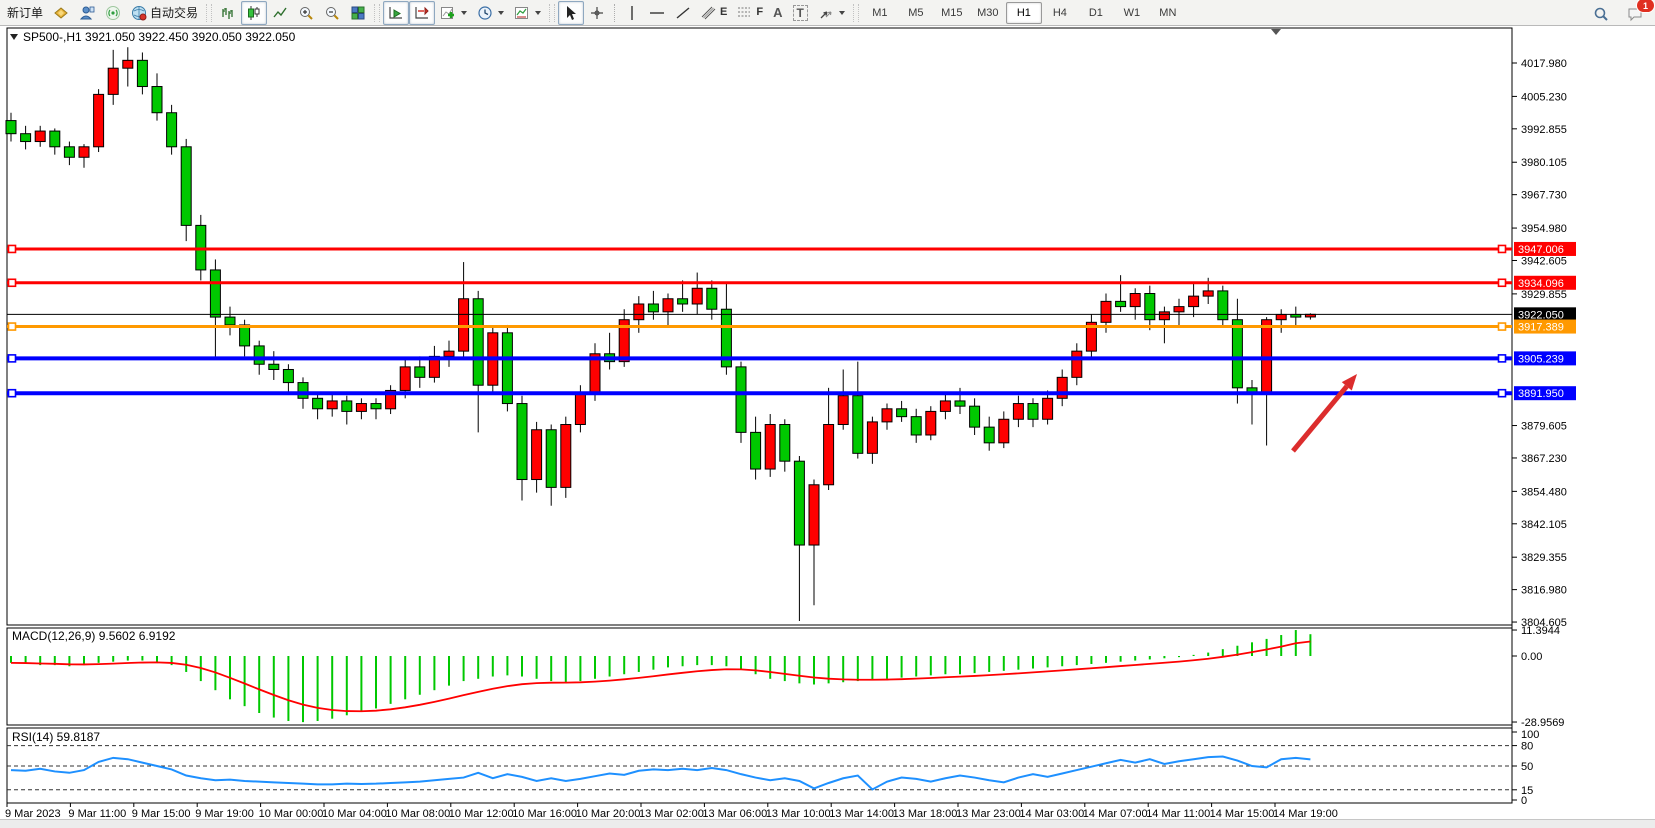 The width and height of the screenshot is (1655, 828). Describe the element at coordinates (396, 12) in the screenshot. I see `auto-scroll-button` at that location.